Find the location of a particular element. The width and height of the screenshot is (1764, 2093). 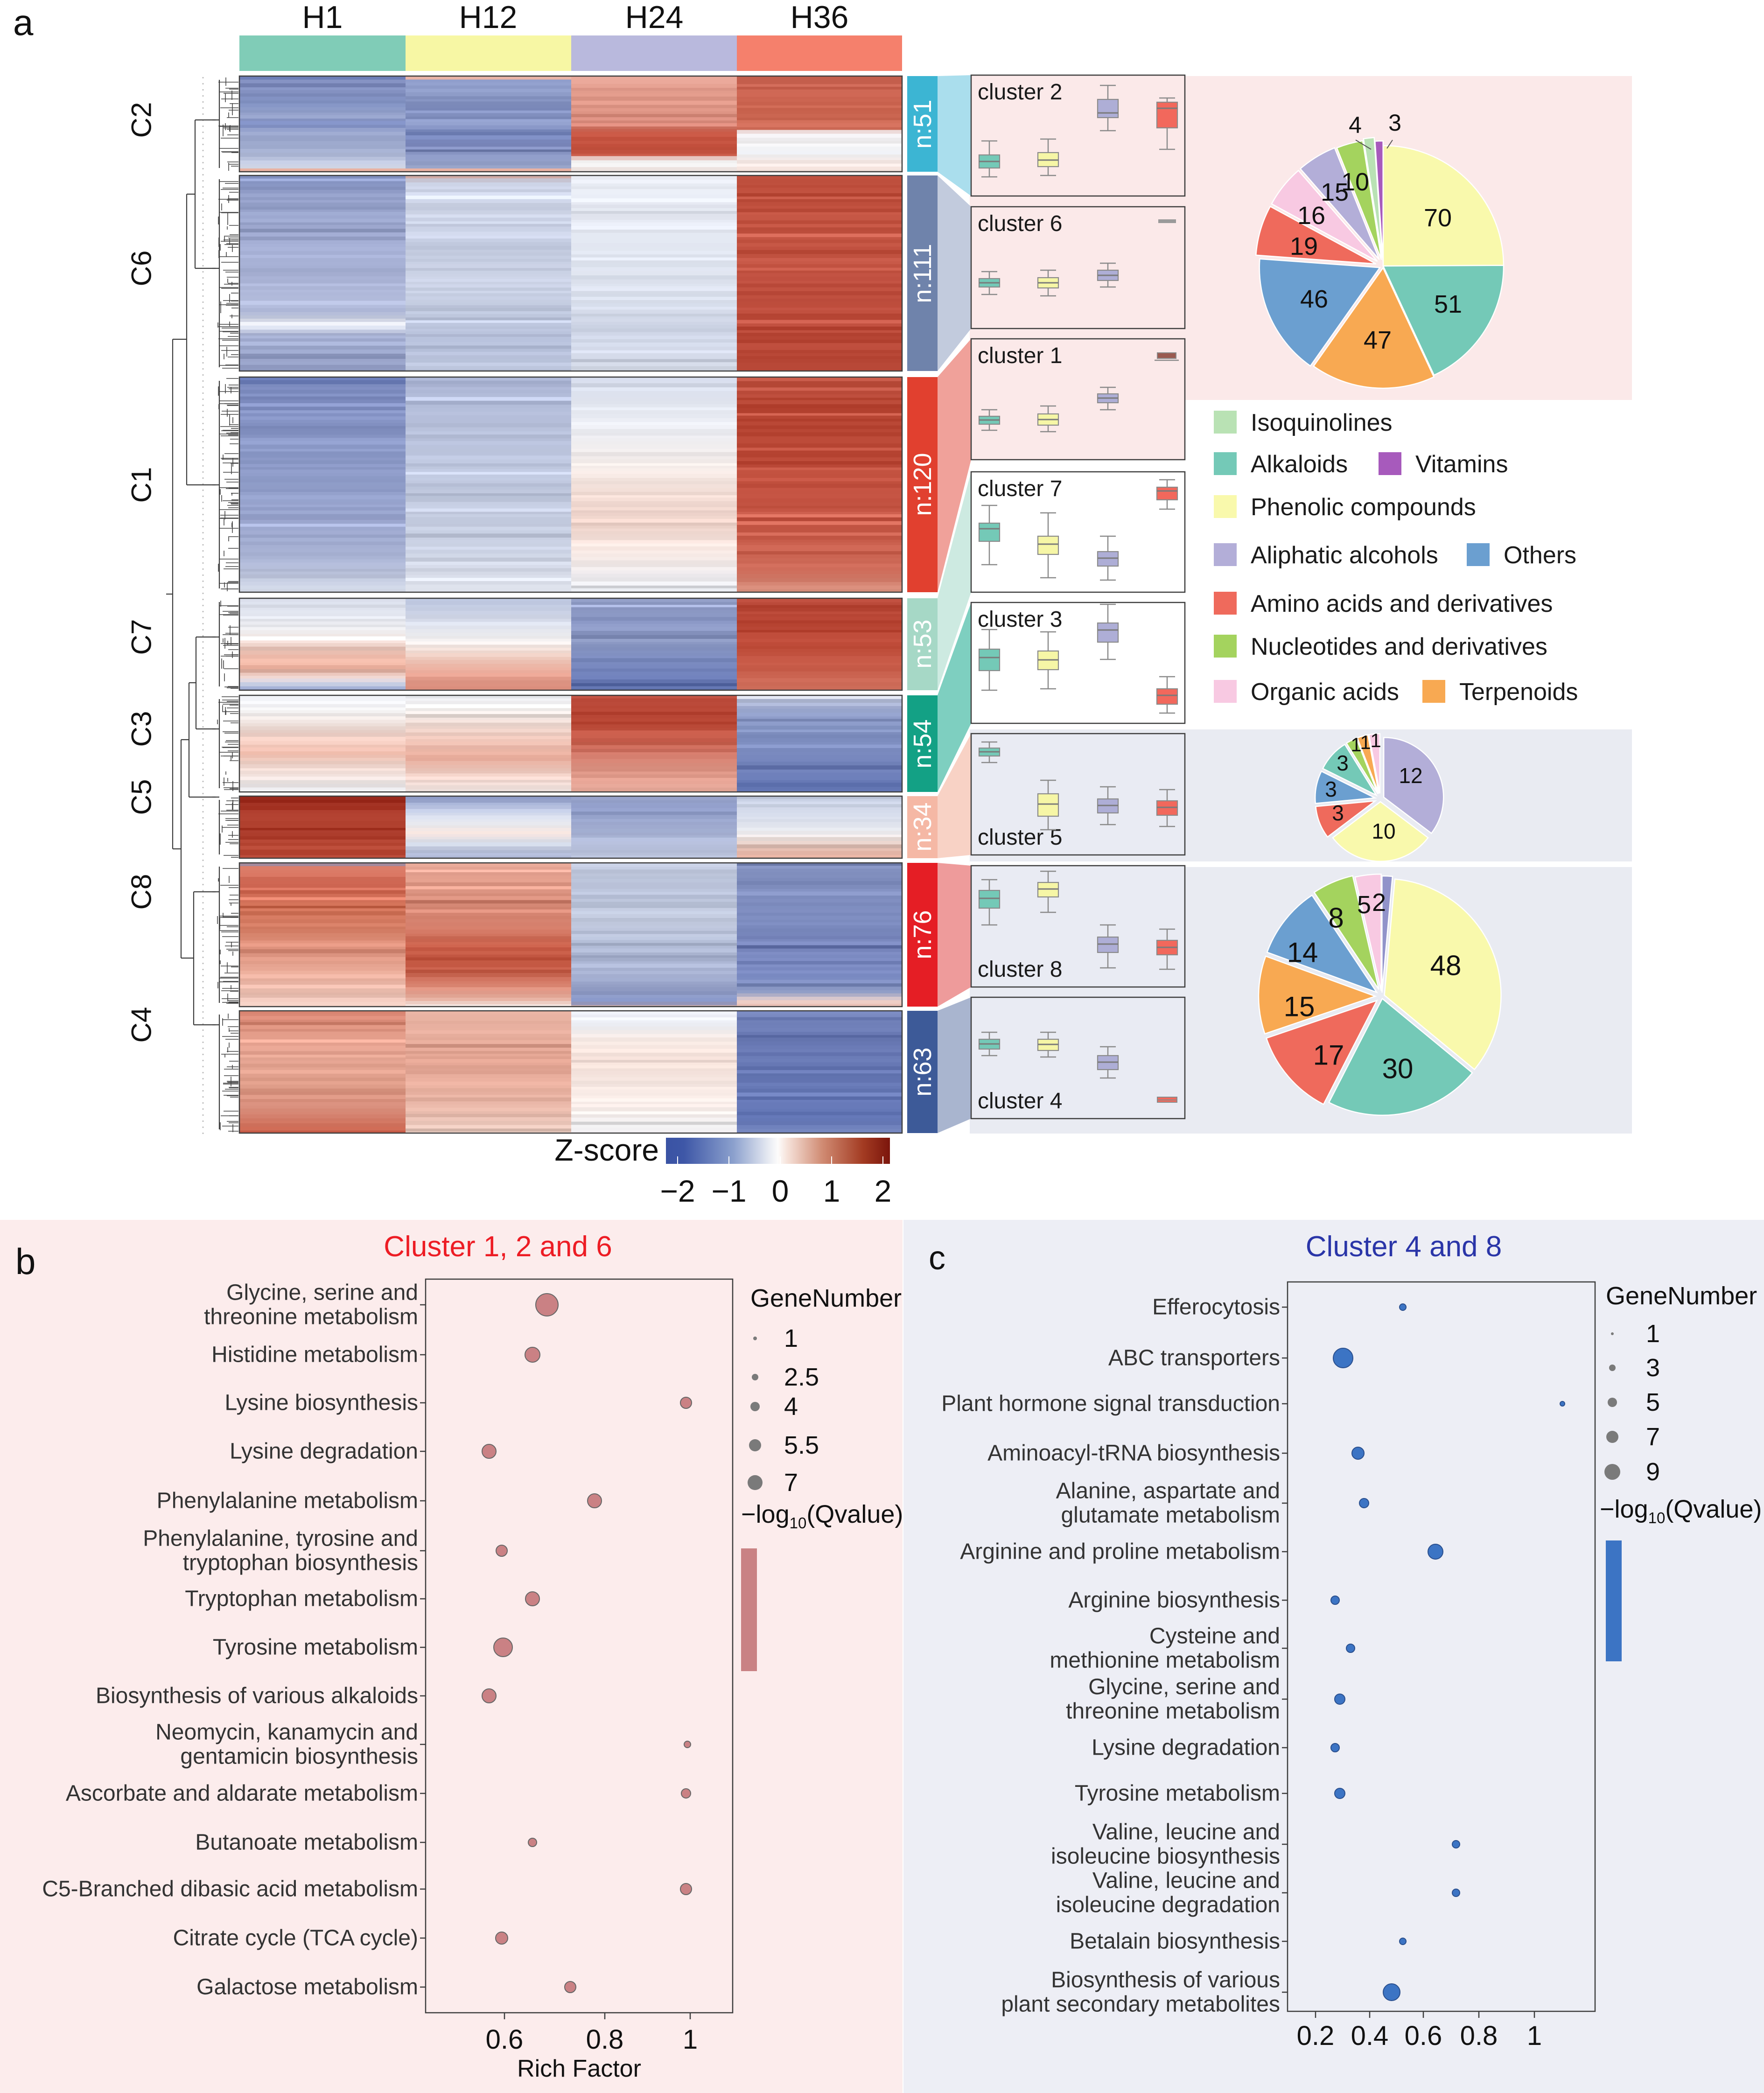

svg-text: H1 is located at coordinates (322, 17).